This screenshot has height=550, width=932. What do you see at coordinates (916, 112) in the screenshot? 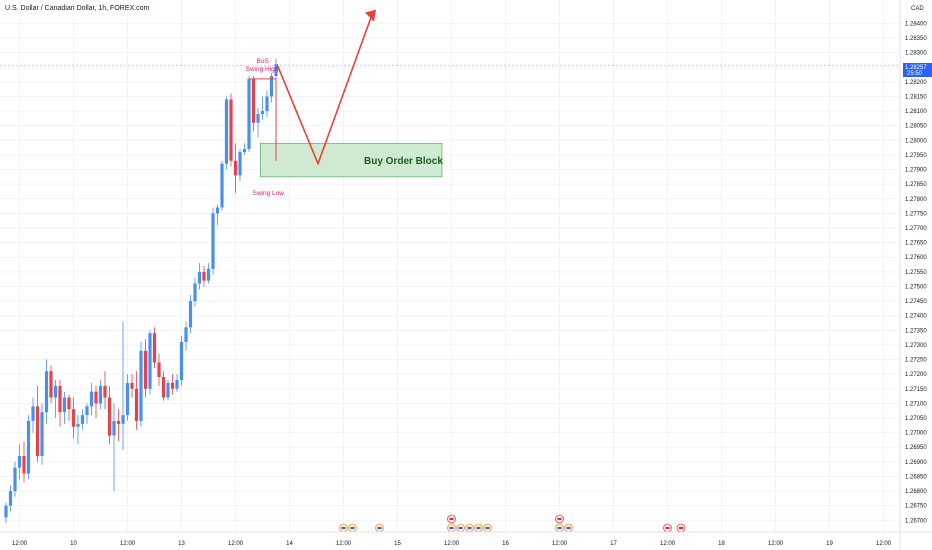
I see `price-tick-label: 1.28100` at bounding box center [916, 112].